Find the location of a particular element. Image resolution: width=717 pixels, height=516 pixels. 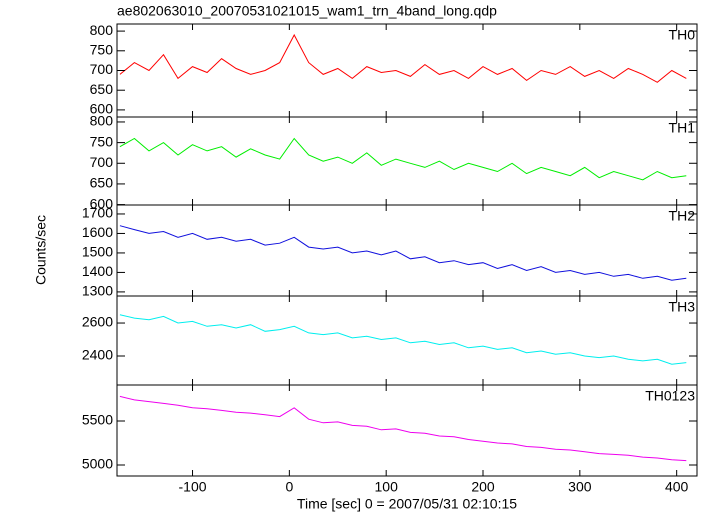

x-tick-label: -100 is located at coordinates (193, 487).